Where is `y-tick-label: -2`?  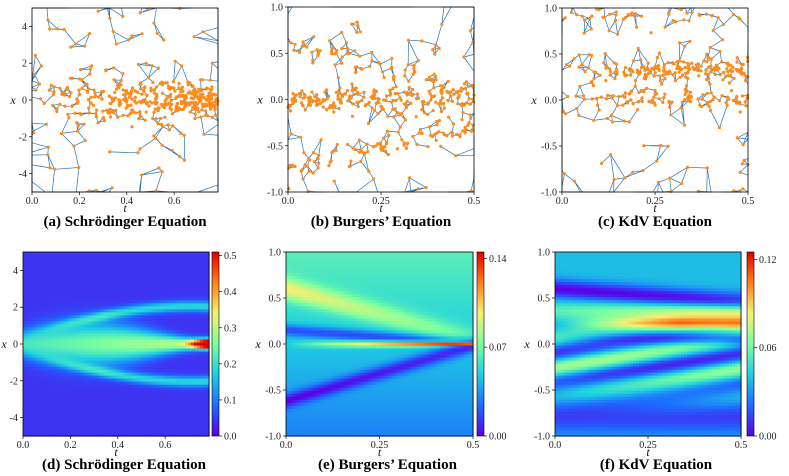 y-tick-label: -2 is located at coordinates (23, 137).